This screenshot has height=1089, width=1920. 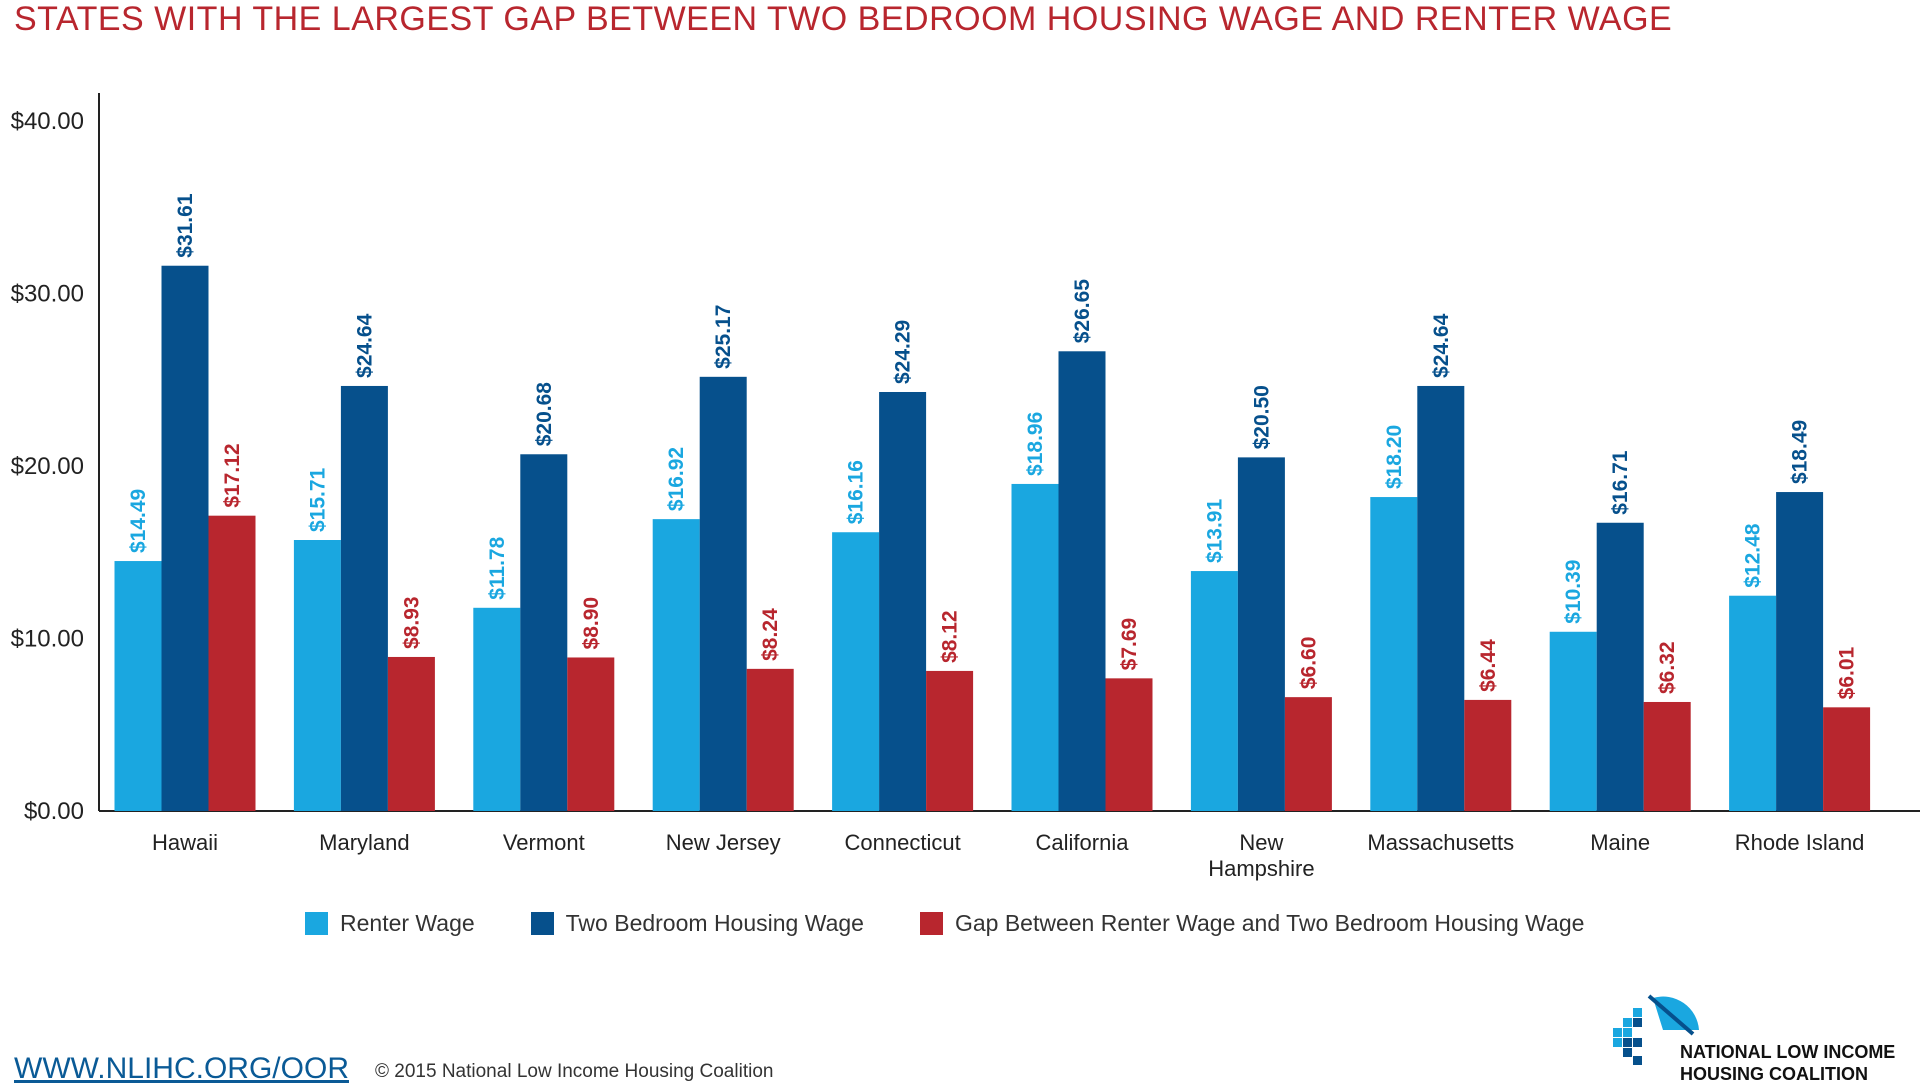 I want to click on data-label: $8.24, so click(x=770, y=634).